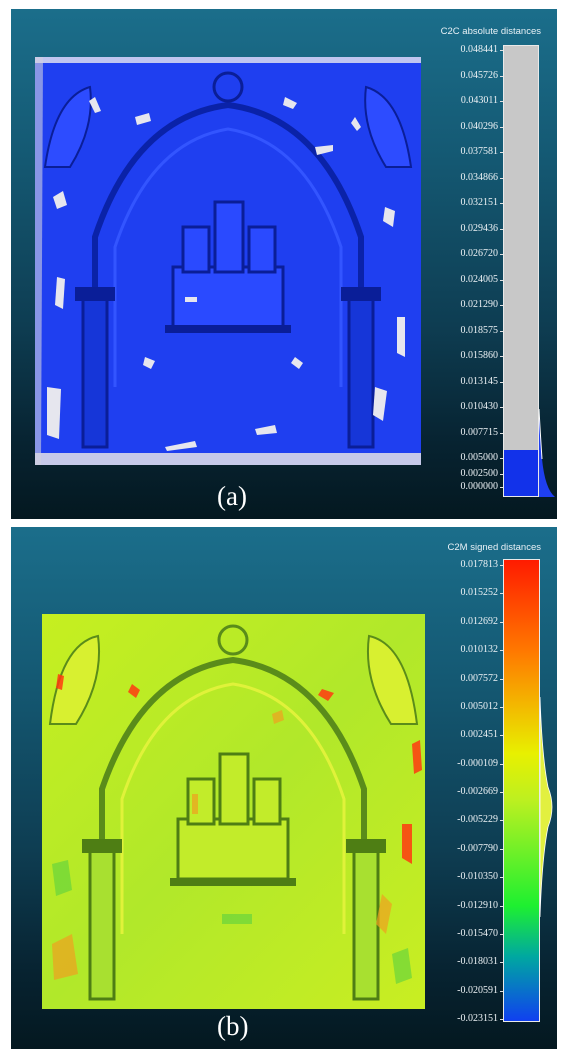 This screenshot has height=1059, width=569. I want to click on scale-tick-label: 0.013145, so click(479, 381).